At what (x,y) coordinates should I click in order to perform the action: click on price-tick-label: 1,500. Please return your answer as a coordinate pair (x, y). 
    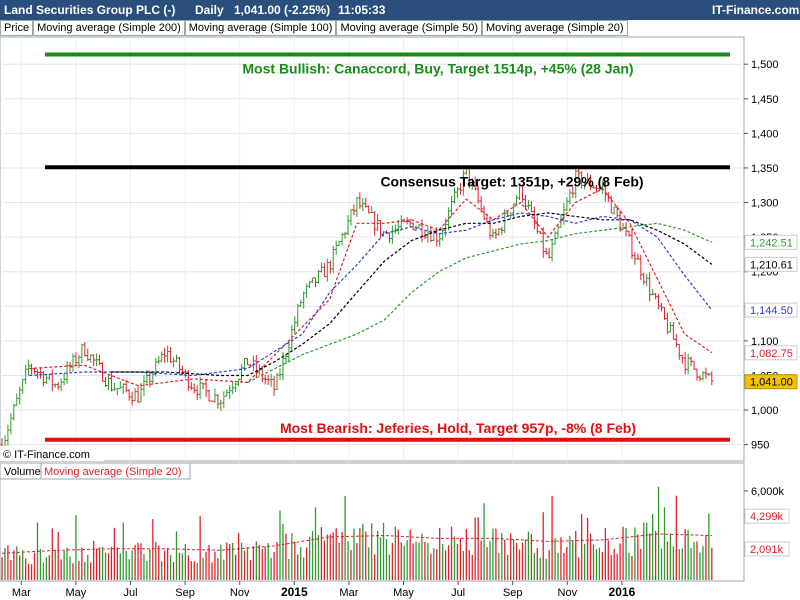
    Looking at the image, I should click on (765, 65).